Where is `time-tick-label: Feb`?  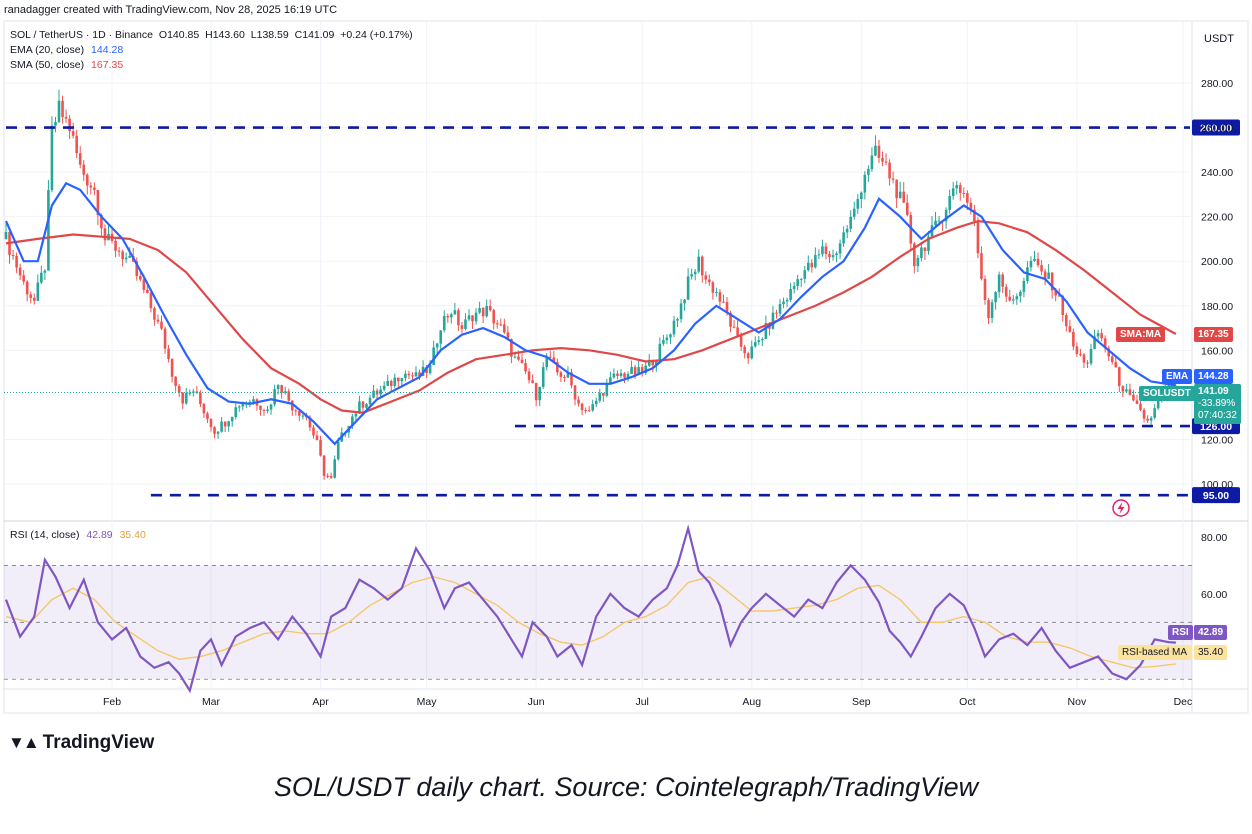
time-tick-label: Feb is located at coordinates (112, 702).